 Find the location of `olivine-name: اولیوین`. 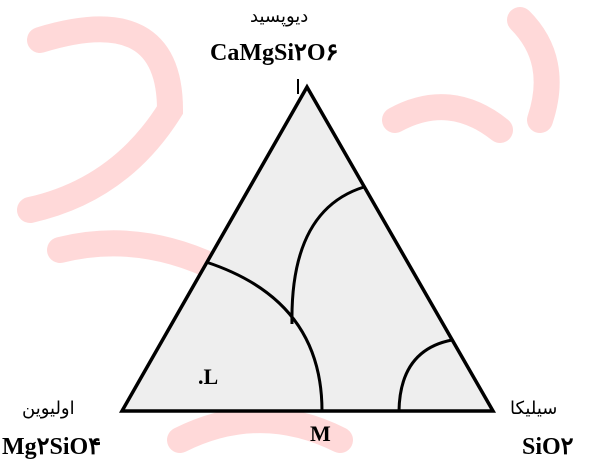

olivine-name: اولیوین is located at coordinates (48, 408).